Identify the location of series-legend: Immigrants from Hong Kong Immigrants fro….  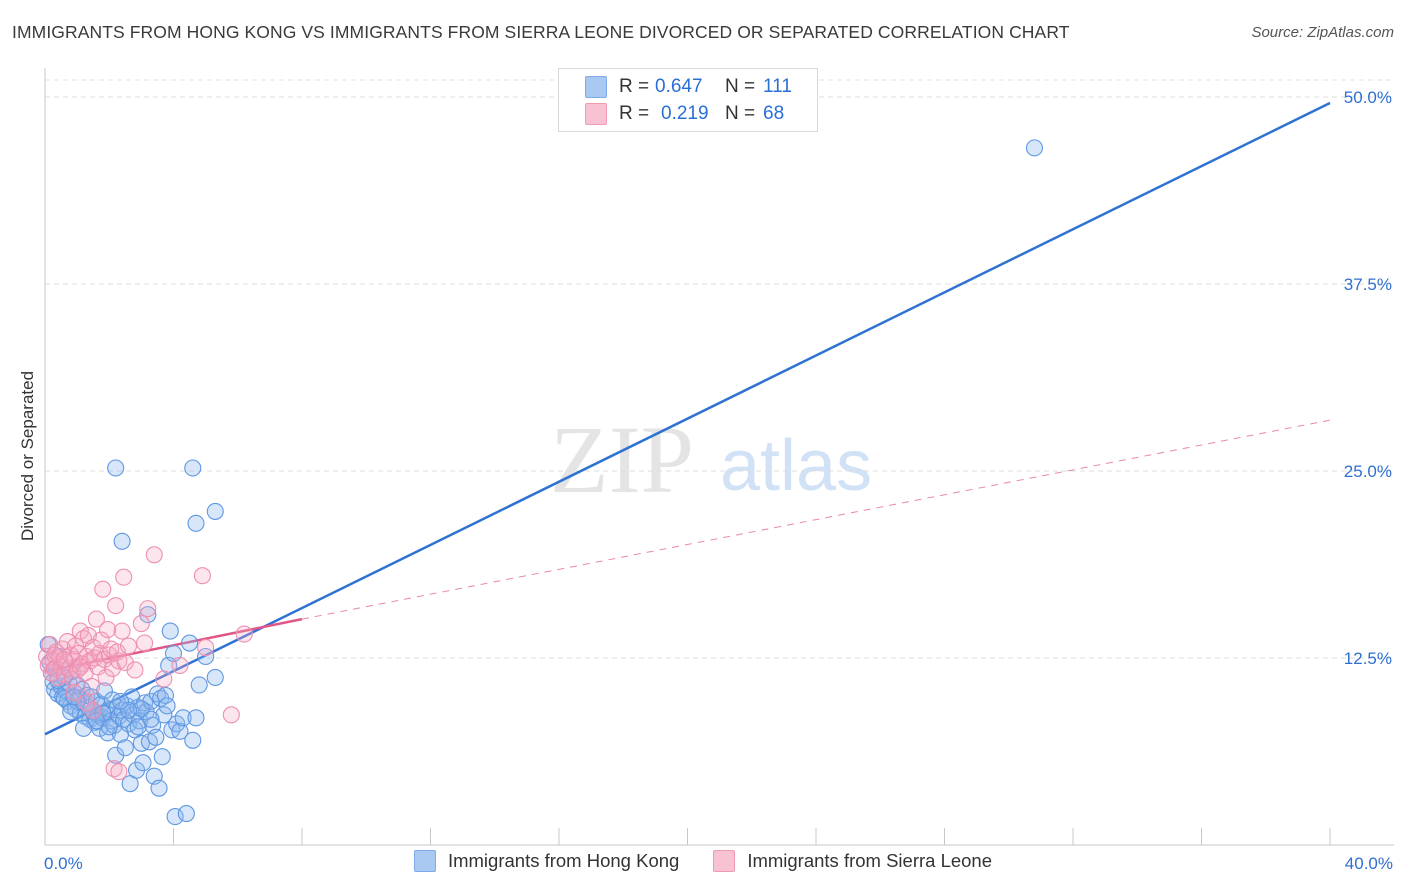
(703, 861).